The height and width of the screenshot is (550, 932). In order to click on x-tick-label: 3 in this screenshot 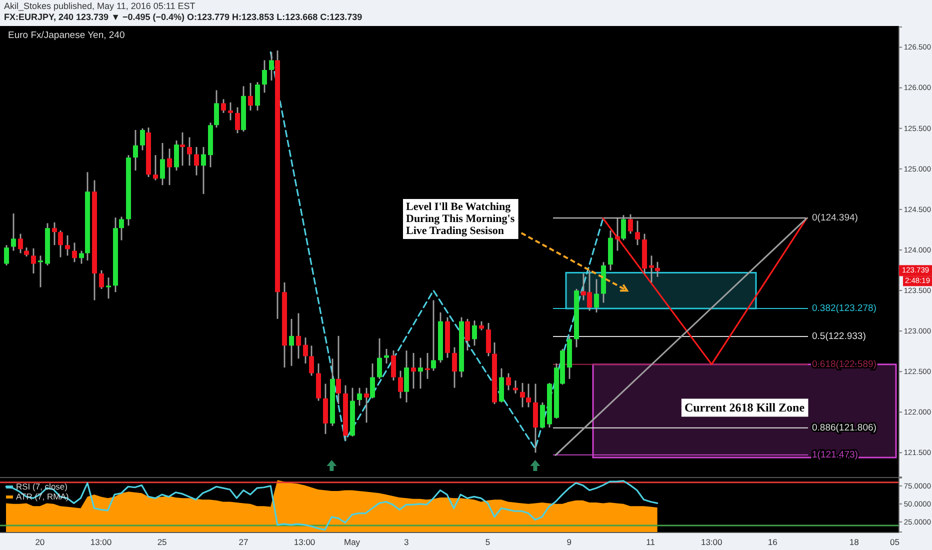, I will do `click(406, 542)`.